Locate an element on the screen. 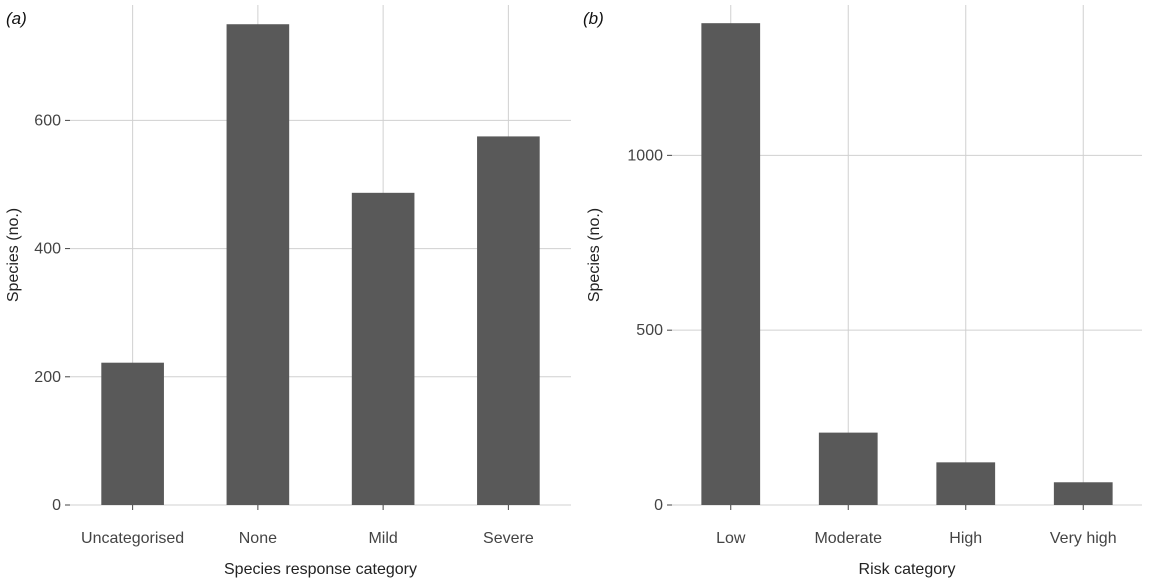 This screenshot has width=1157, height=582. x-tick-label: Very high is located at coordinates (1083, 538).